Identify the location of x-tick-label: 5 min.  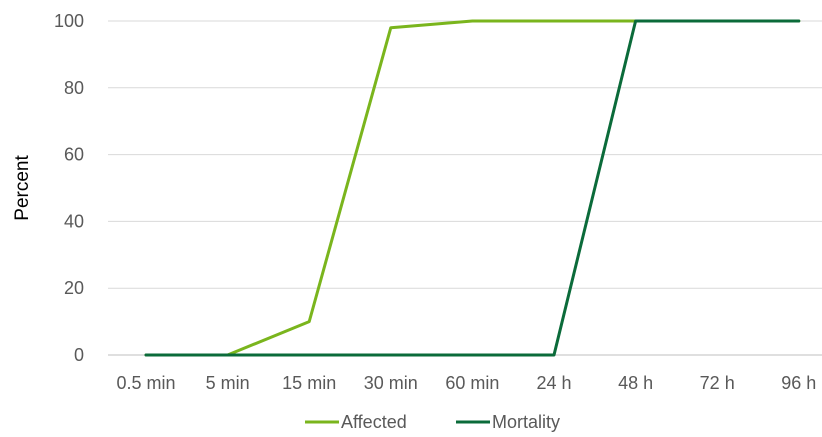
(228, 383).